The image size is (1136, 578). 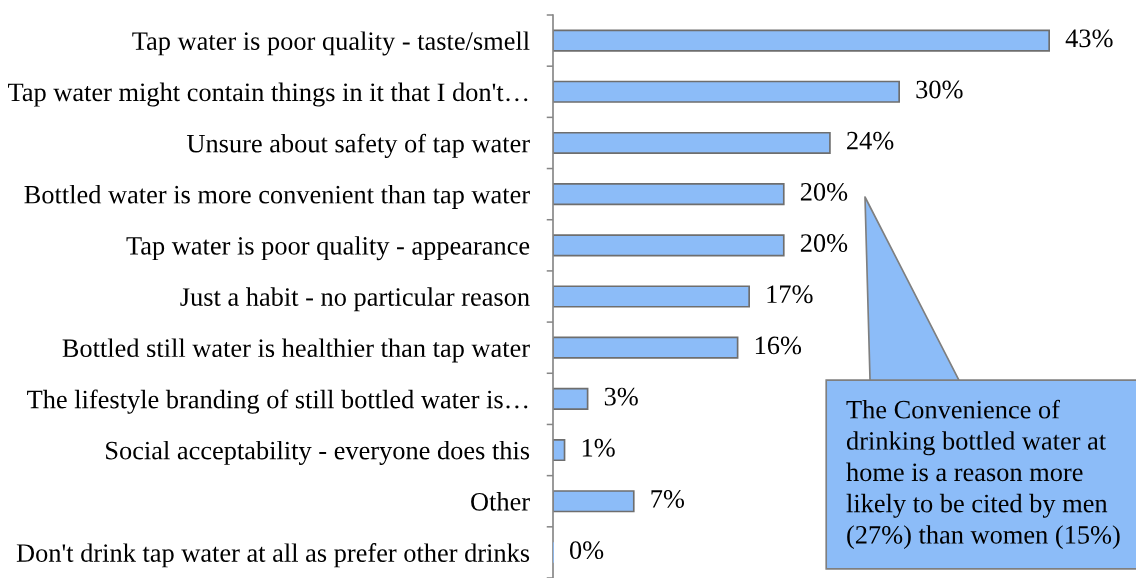 What do you see at coordinates (598, 447) in the screenshot?
I see `data-label: 1%` at bounding box center [598, 447].